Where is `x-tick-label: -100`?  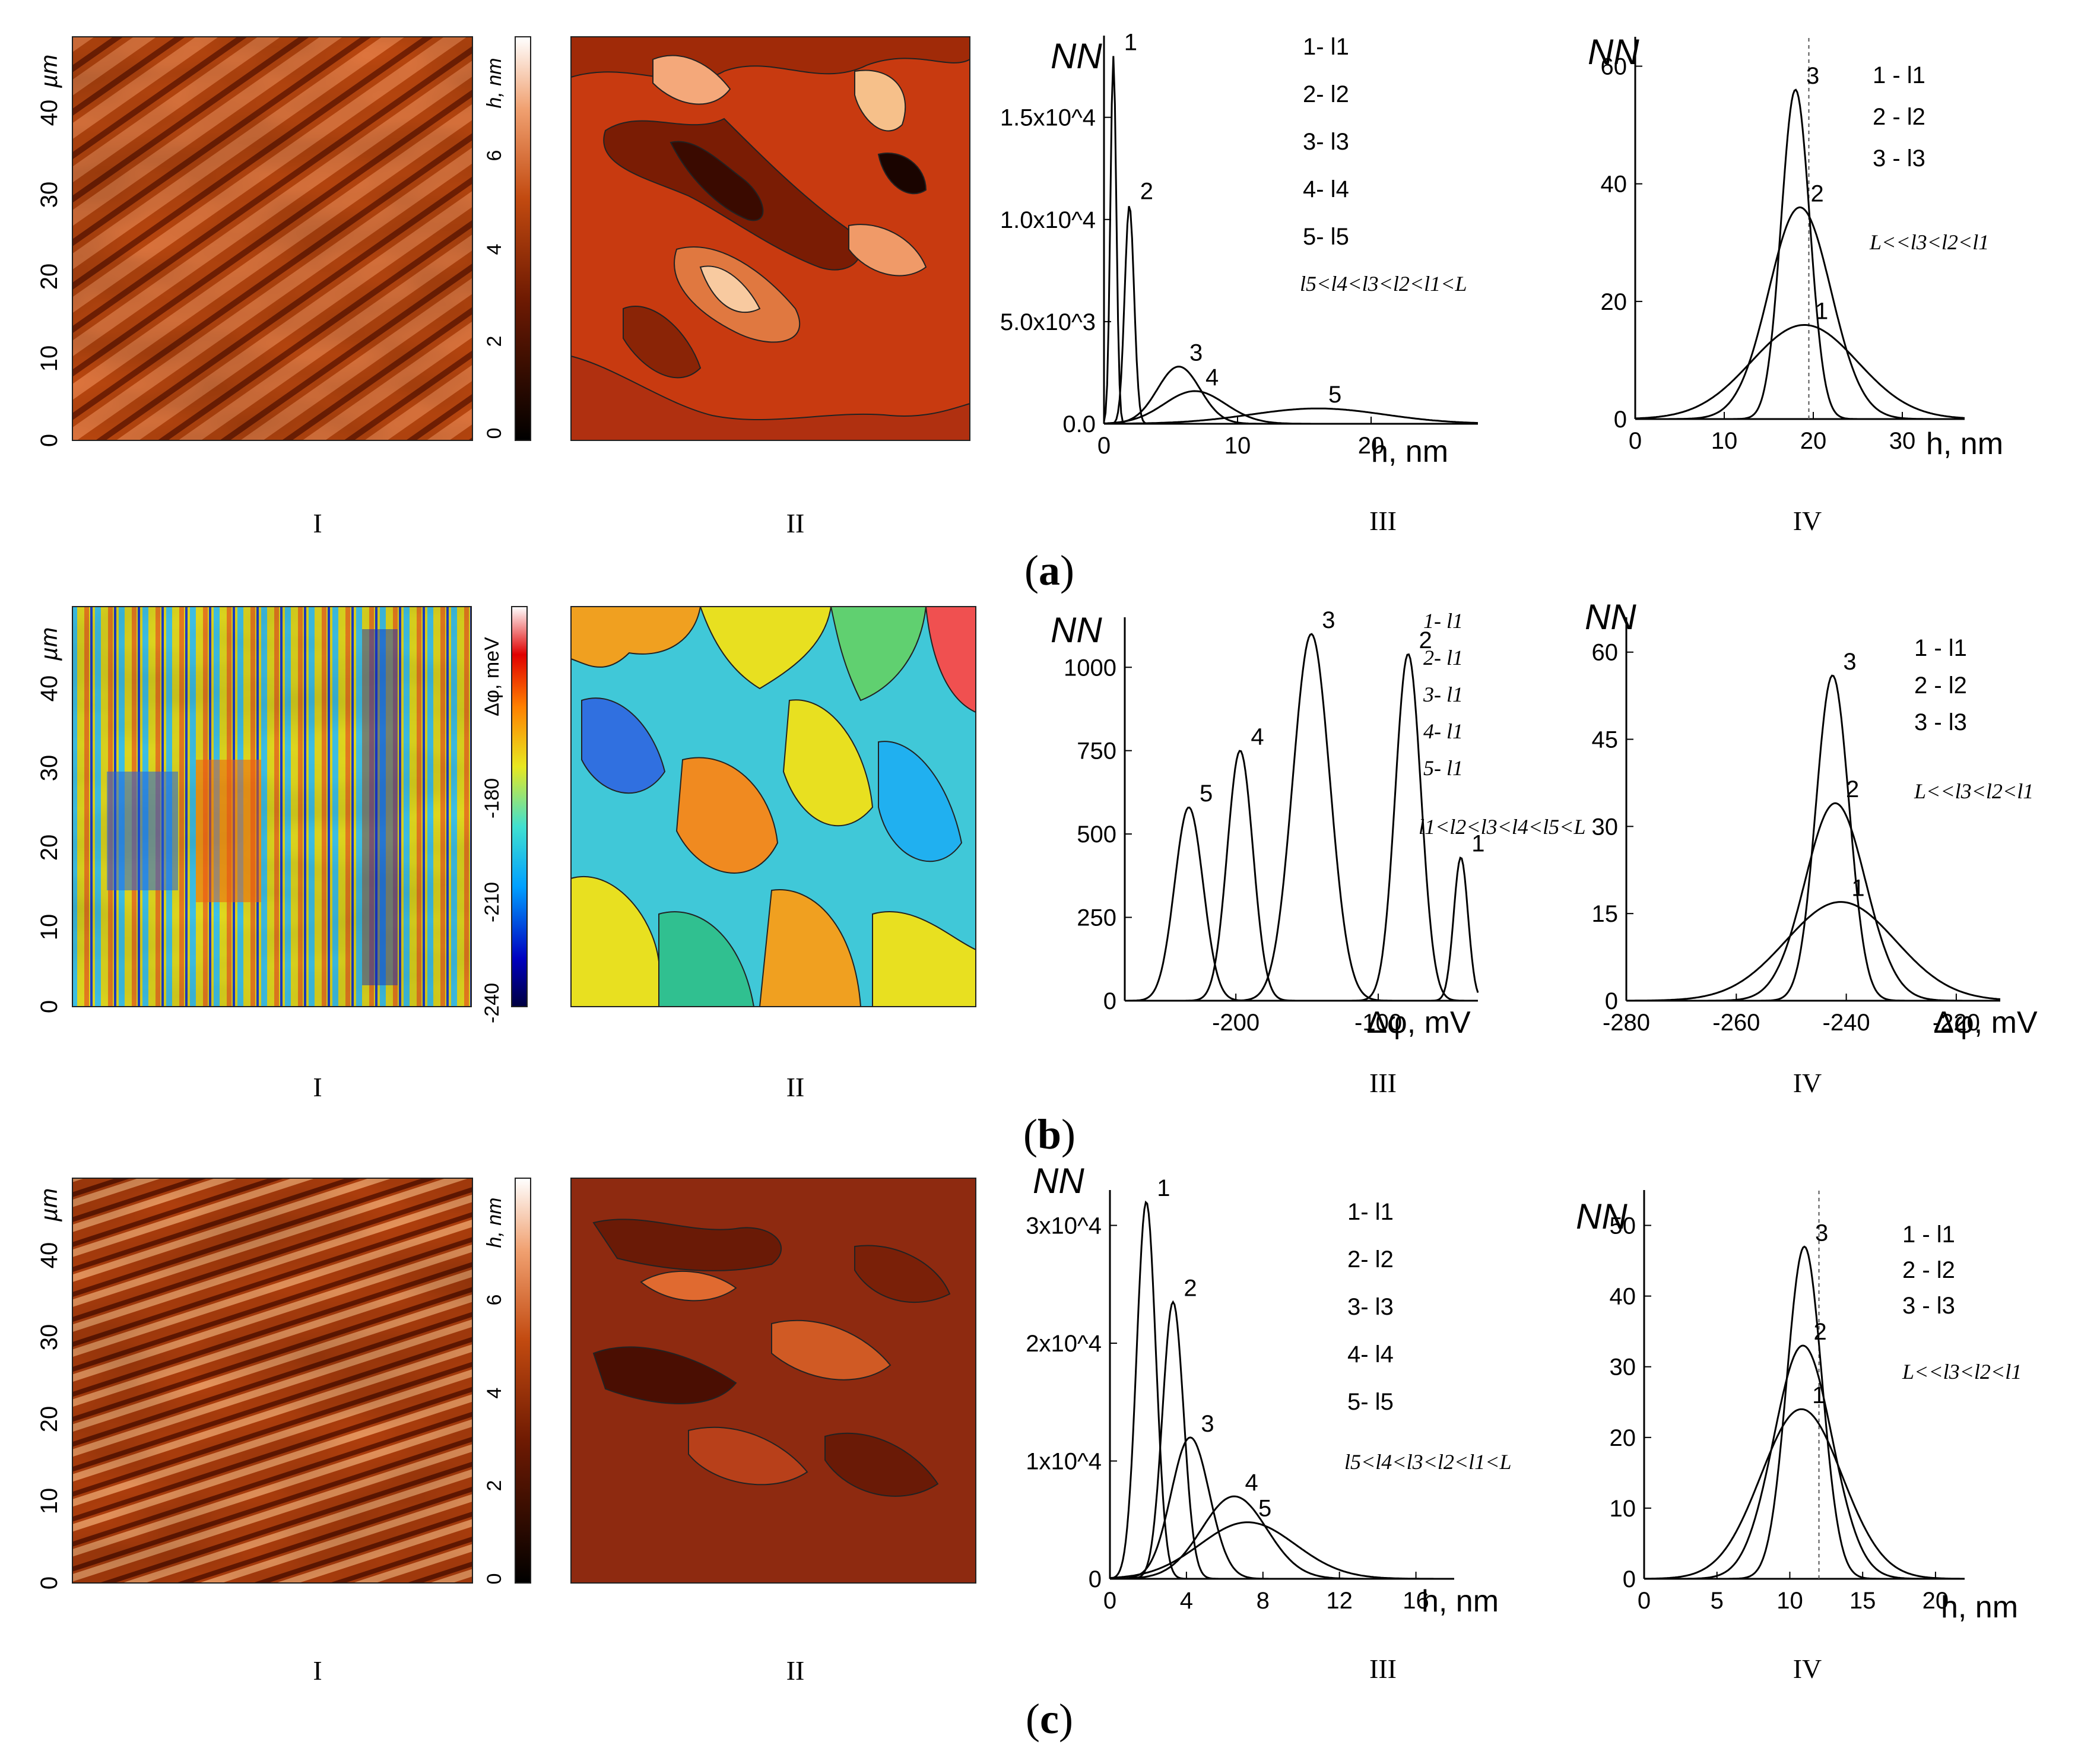 x-tick-label: -100 is located at coordinates (1378, 1023).